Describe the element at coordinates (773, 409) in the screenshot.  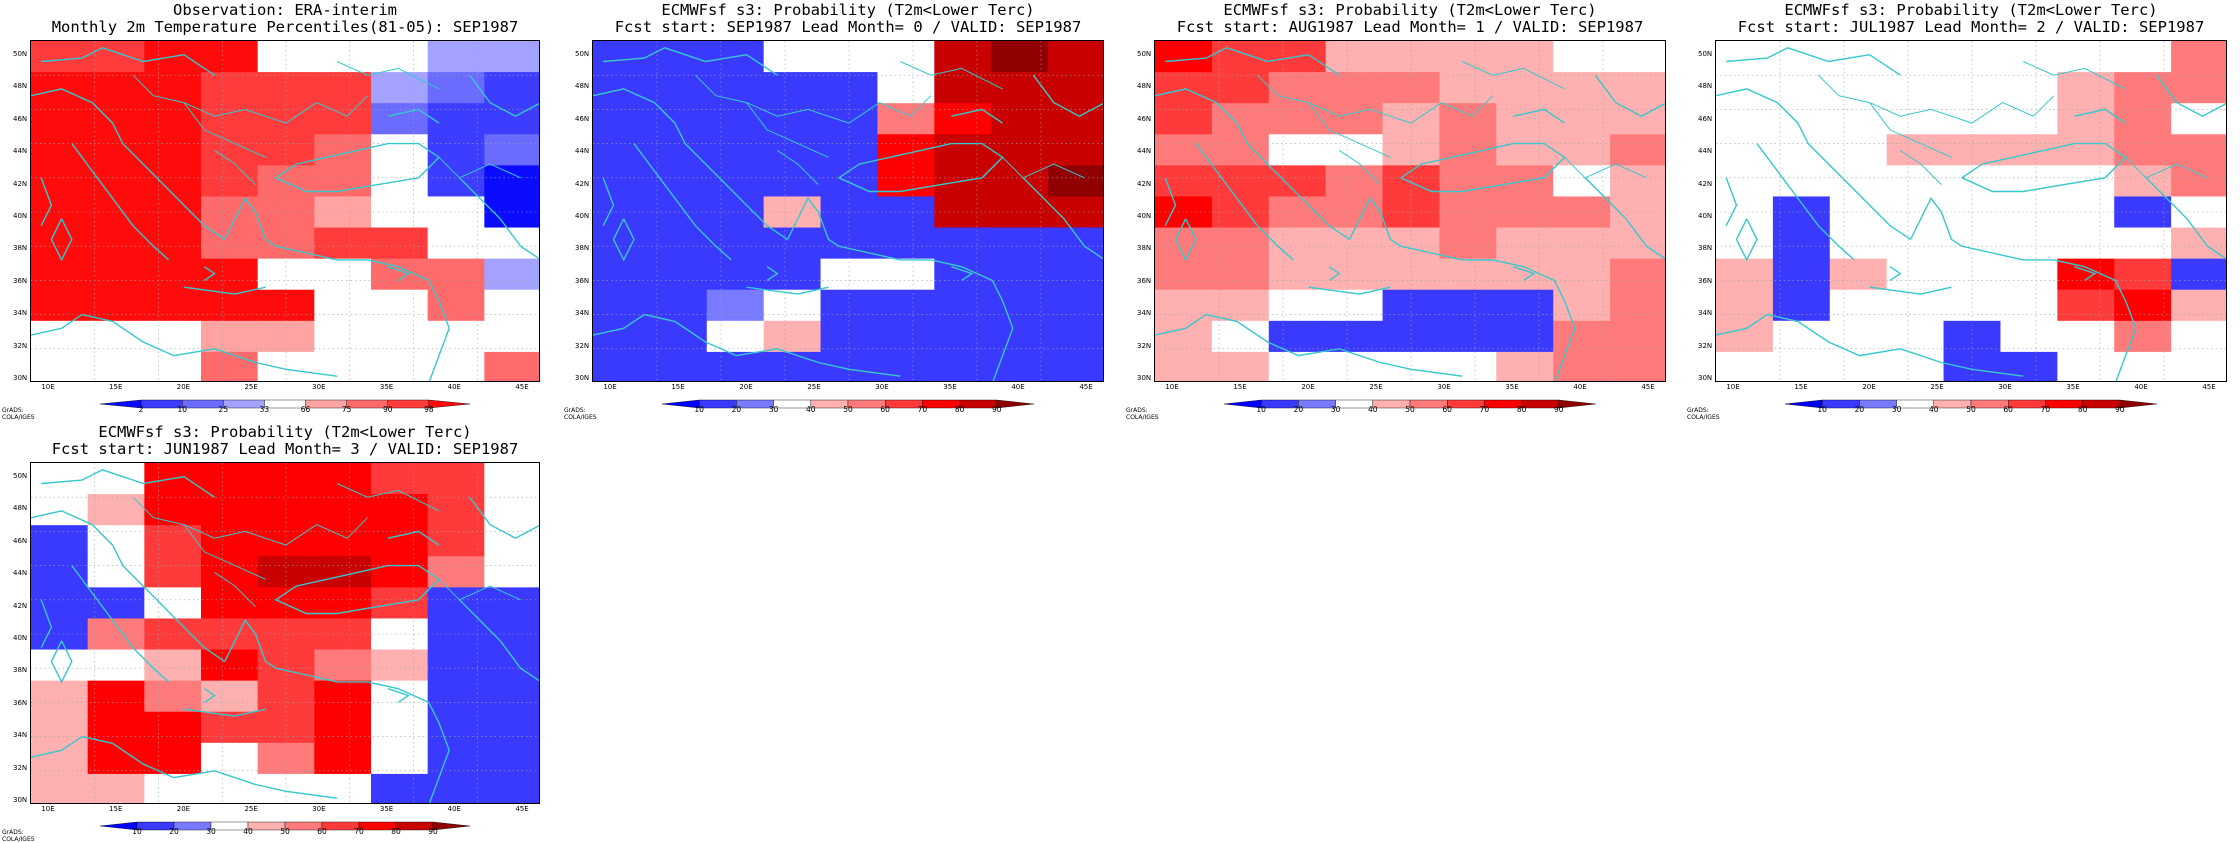
I see `colorbar-label: 30` at that location.